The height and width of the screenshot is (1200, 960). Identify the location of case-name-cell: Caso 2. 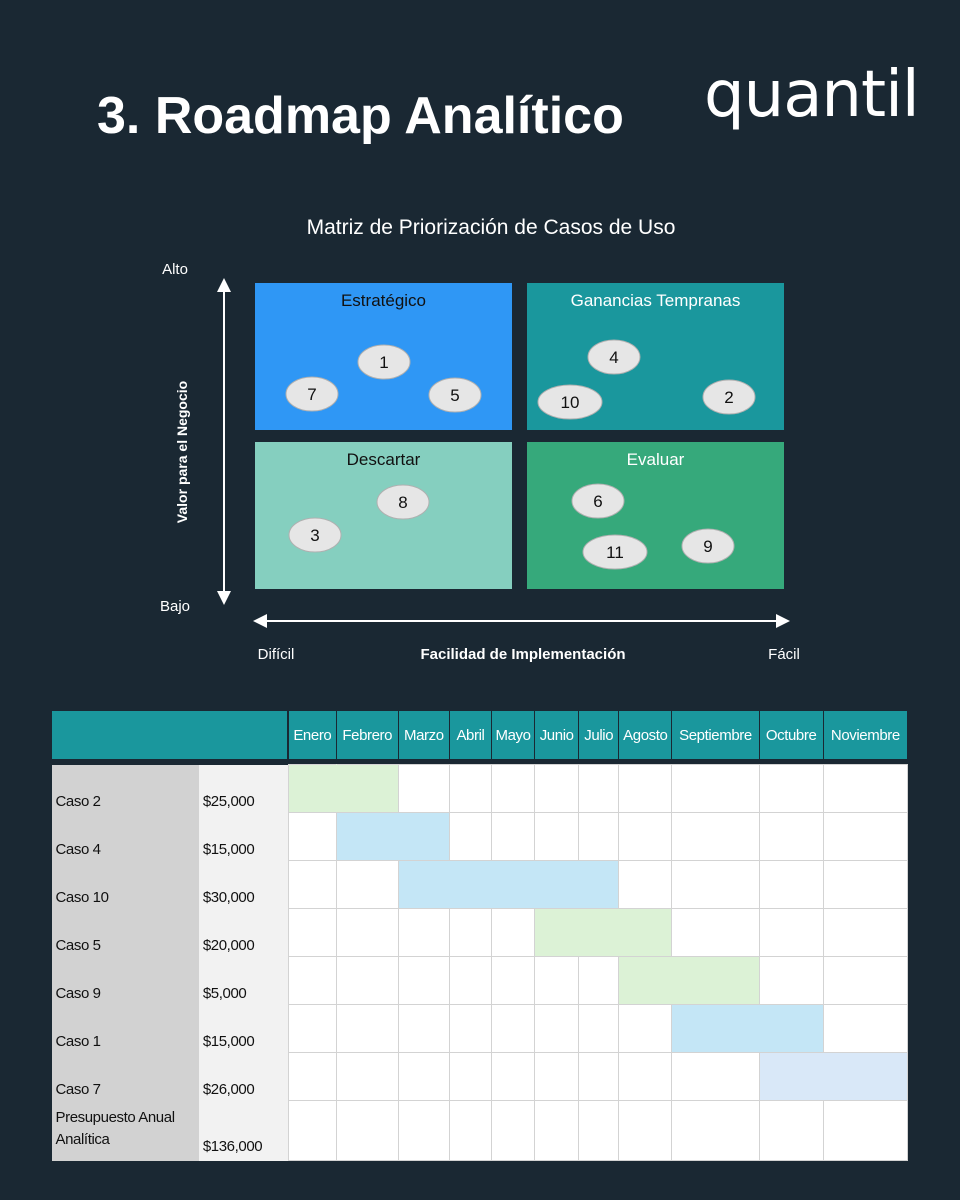
(125, 788).